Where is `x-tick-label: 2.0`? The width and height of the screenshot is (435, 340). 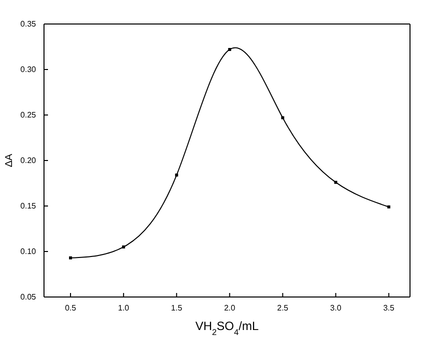
x-tick-label: 2.0 is located at coordinates (230, 308).